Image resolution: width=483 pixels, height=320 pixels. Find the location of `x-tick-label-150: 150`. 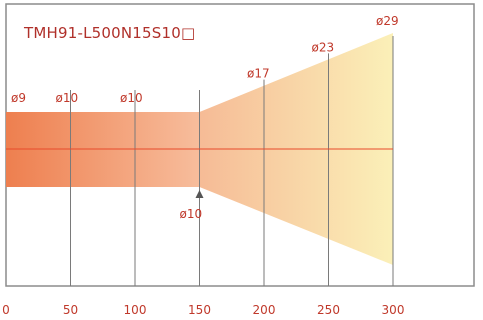

x-tick-label-150: 150 is located at coordinates (199, 310).